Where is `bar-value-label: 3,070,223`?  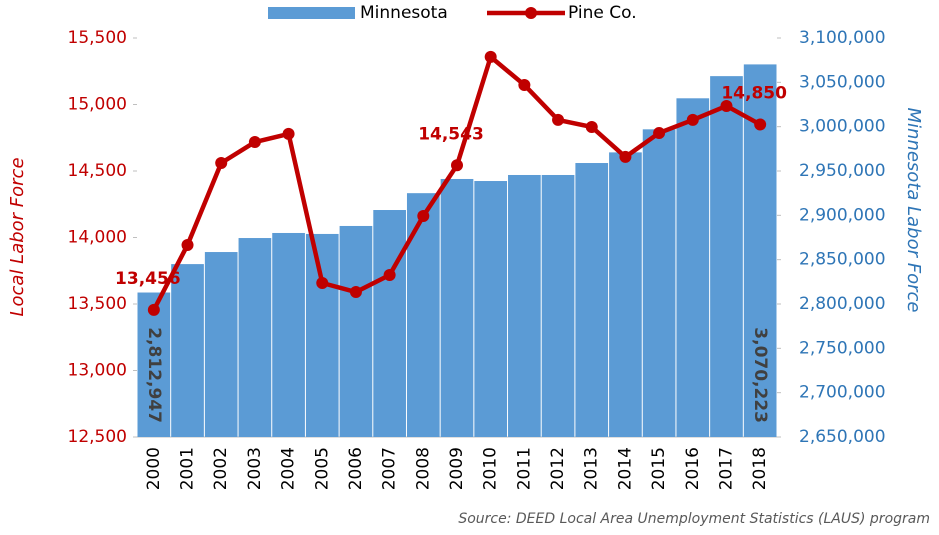
bar-value-label: 3,070,223 is located at coordinates (760, 375).